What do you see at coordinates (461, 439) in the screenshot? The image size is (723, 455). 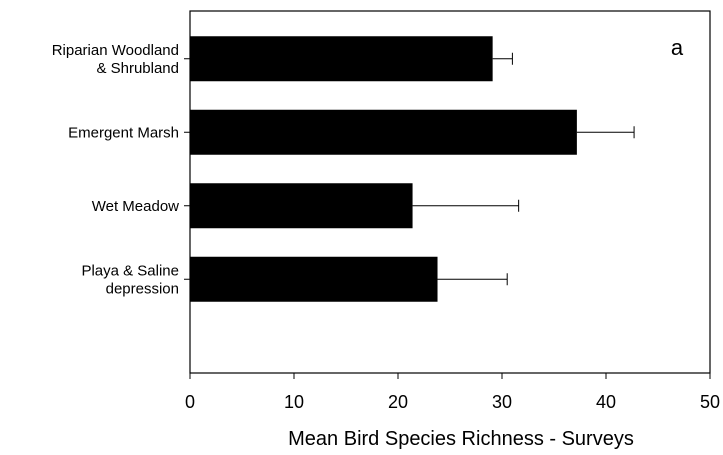 I see `x-axis-title: Mean Bird Species Richness - Surveys` at bounding box center [461, 439].